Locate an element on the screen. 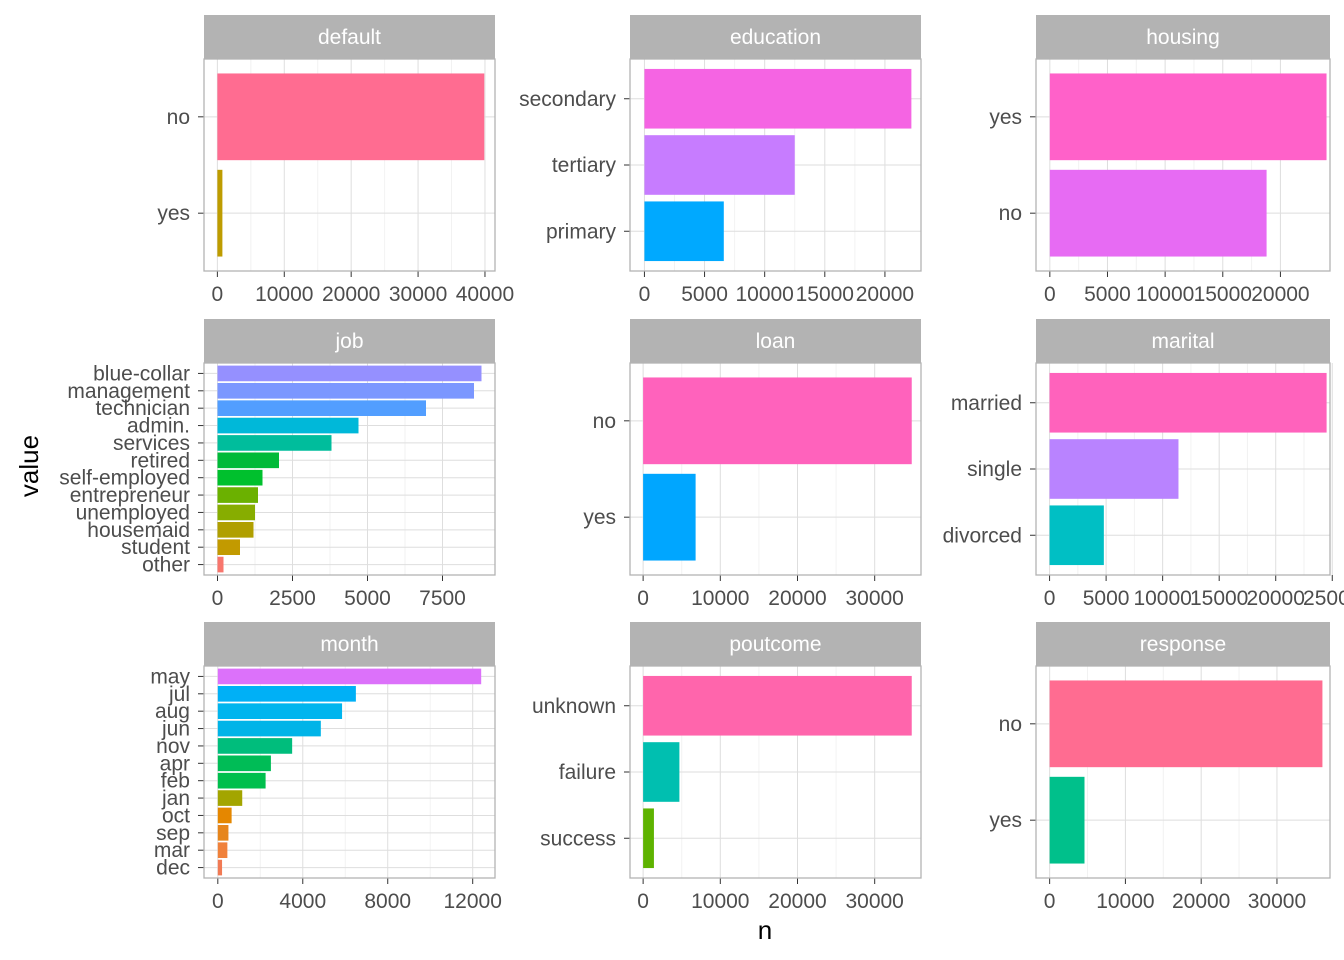  bar-job-self-employed is located at coordinates (240, 477).